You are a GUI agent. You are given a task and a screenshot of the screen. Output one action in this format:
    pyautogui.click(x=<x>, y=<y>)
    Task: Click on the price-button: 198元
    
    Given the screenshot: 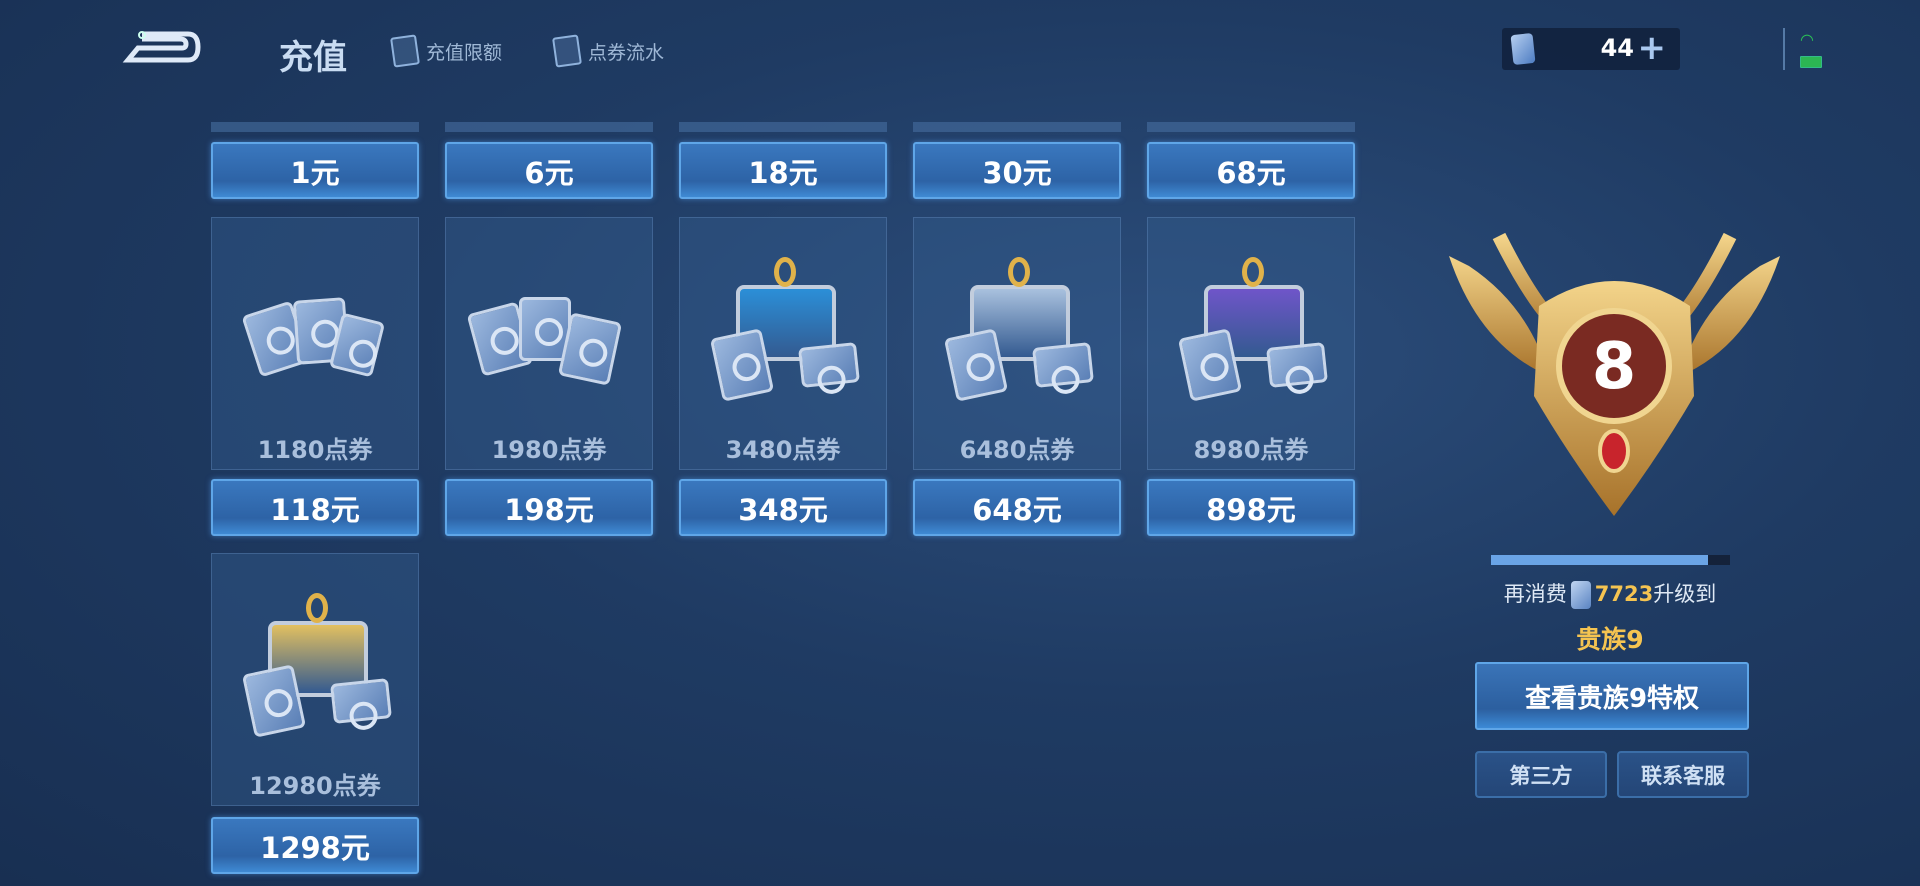 What is the action you would take?
    pyautogui.click(x=549, y=507)
    